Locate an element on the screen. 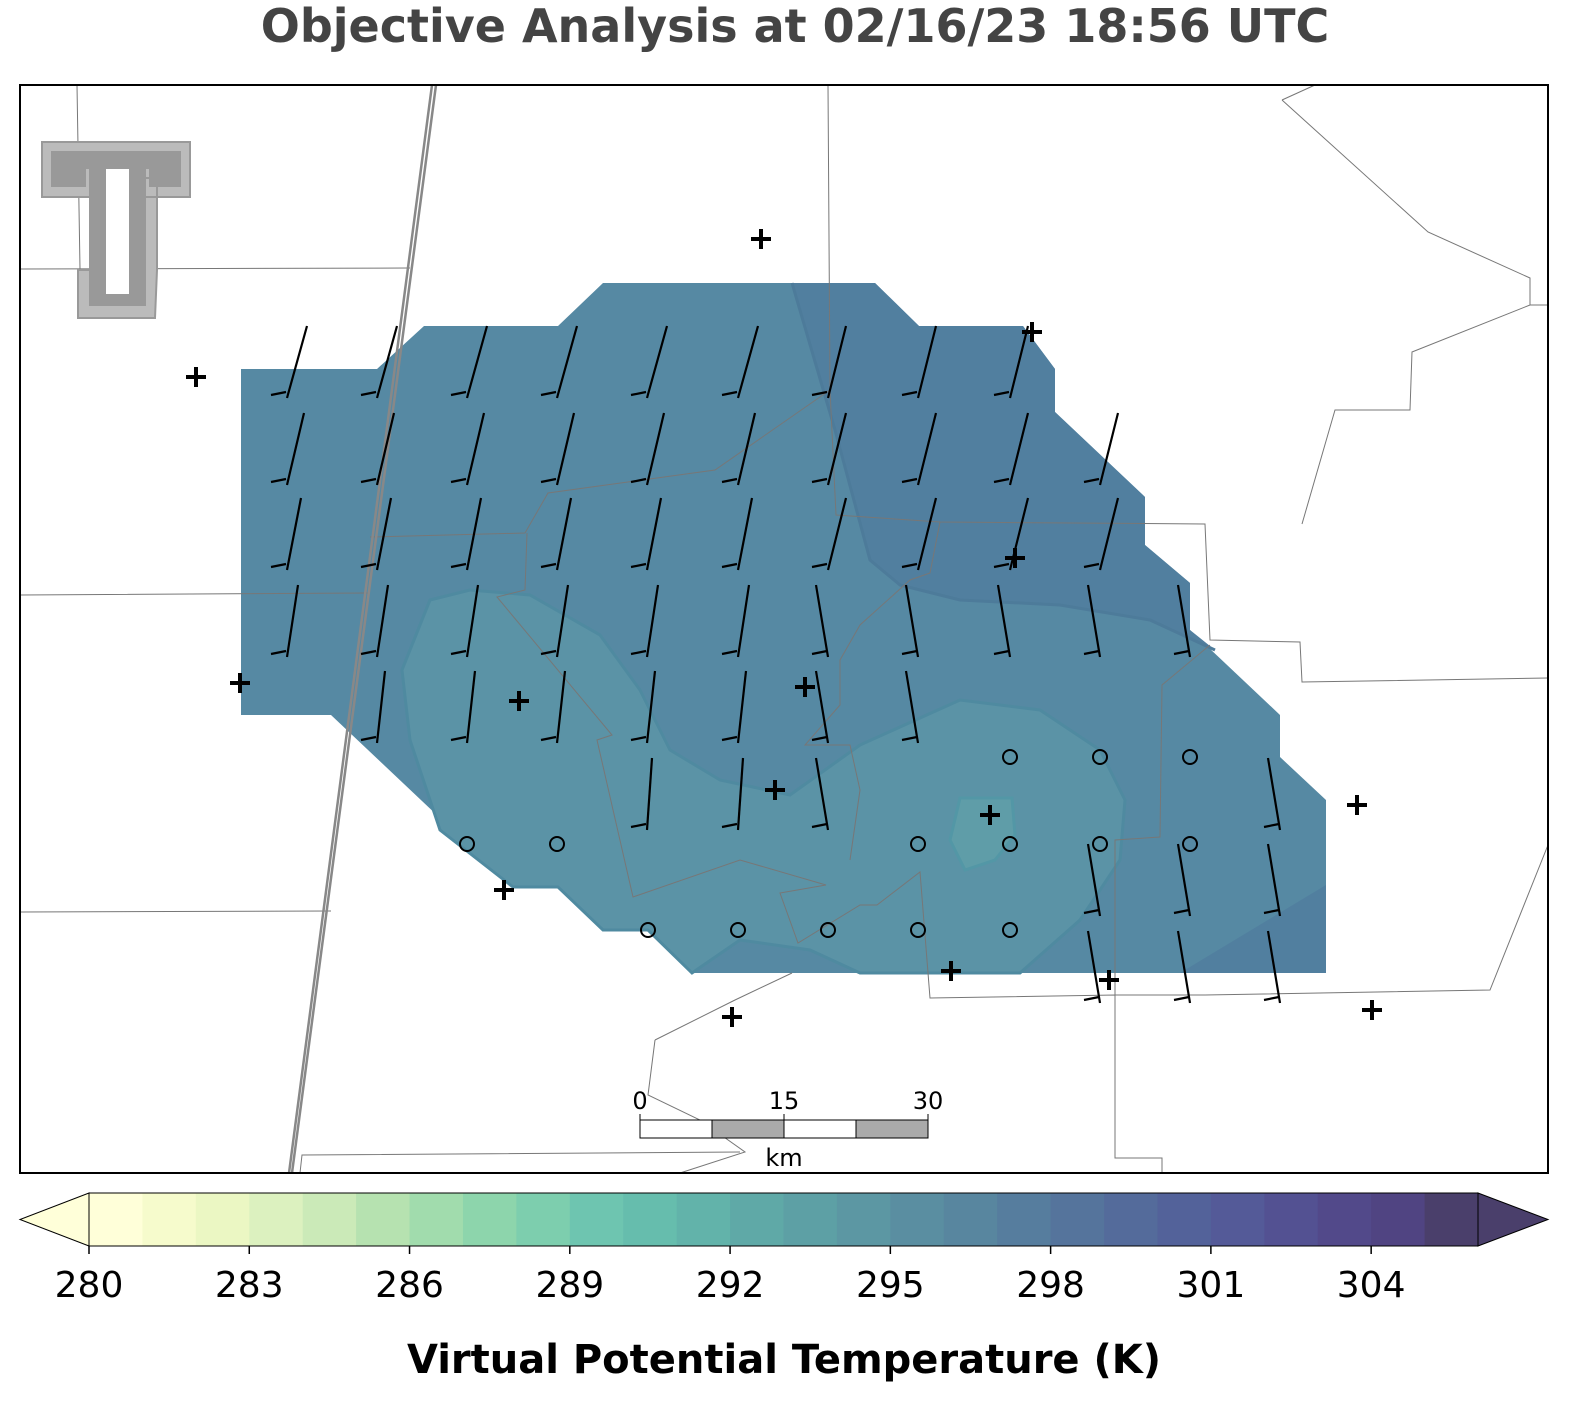  colorbar-tick-label: 283 is located at coordinates (249, 1285).